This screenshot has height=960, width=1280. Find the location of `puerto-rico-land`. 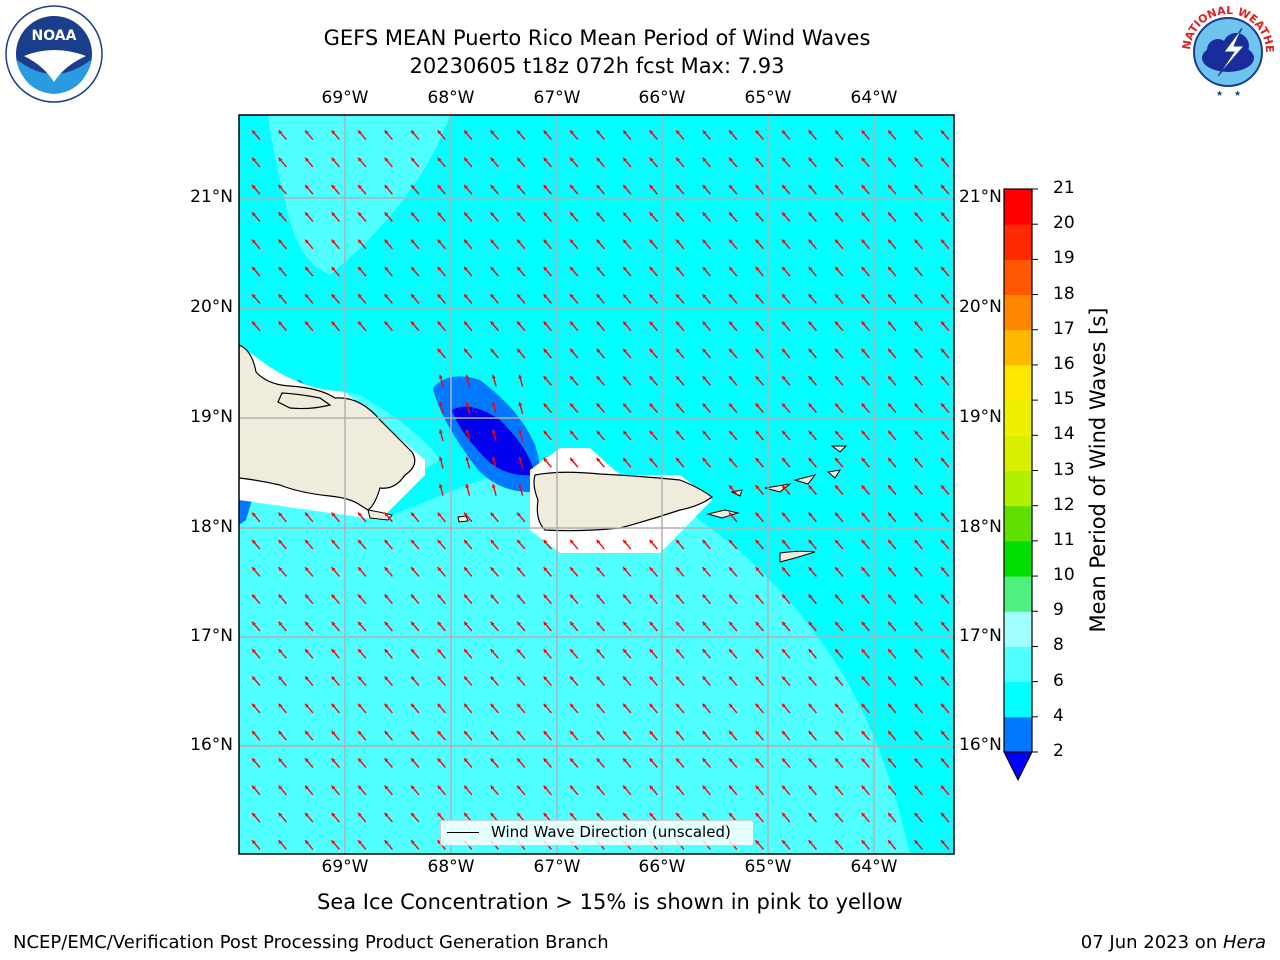

puerto-rico-land is located at coordinates (623, 501).